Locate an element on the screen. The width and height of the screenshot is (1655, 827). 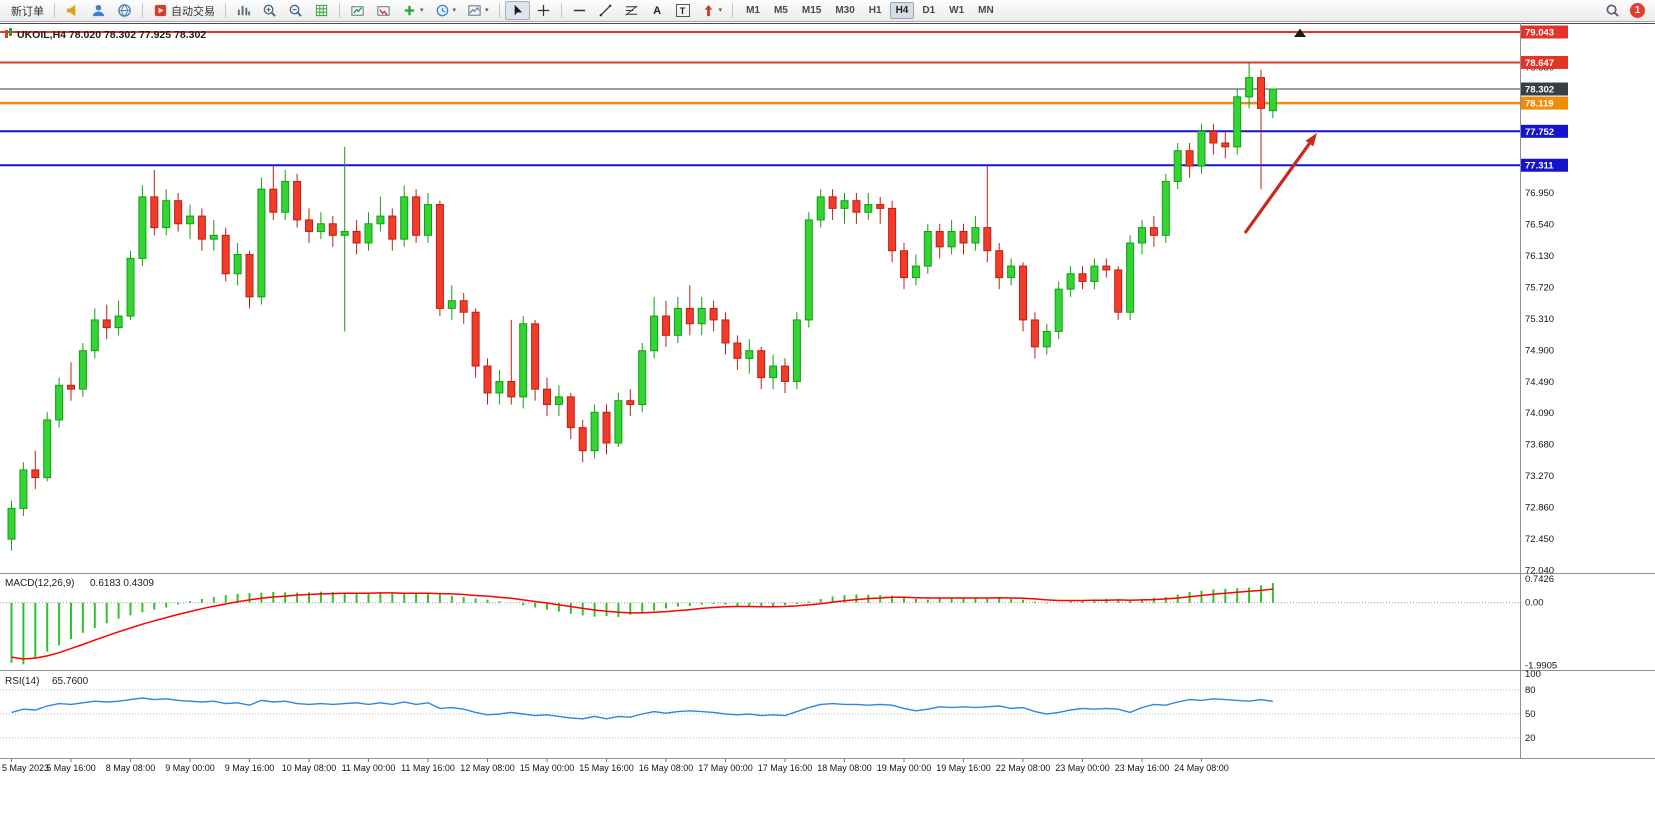
person-icon is located at coordinates (98, 10).